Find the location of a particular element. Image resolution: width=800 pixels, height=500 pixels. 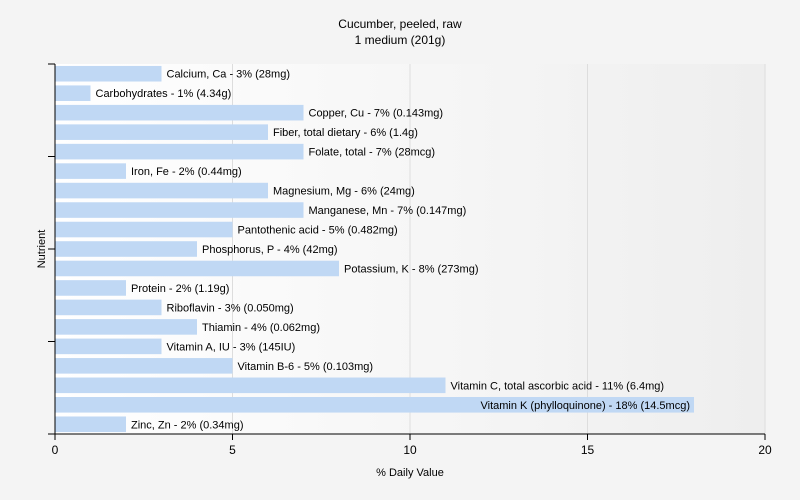

x-tick-label: 0 is located at coordinates (55, 450).